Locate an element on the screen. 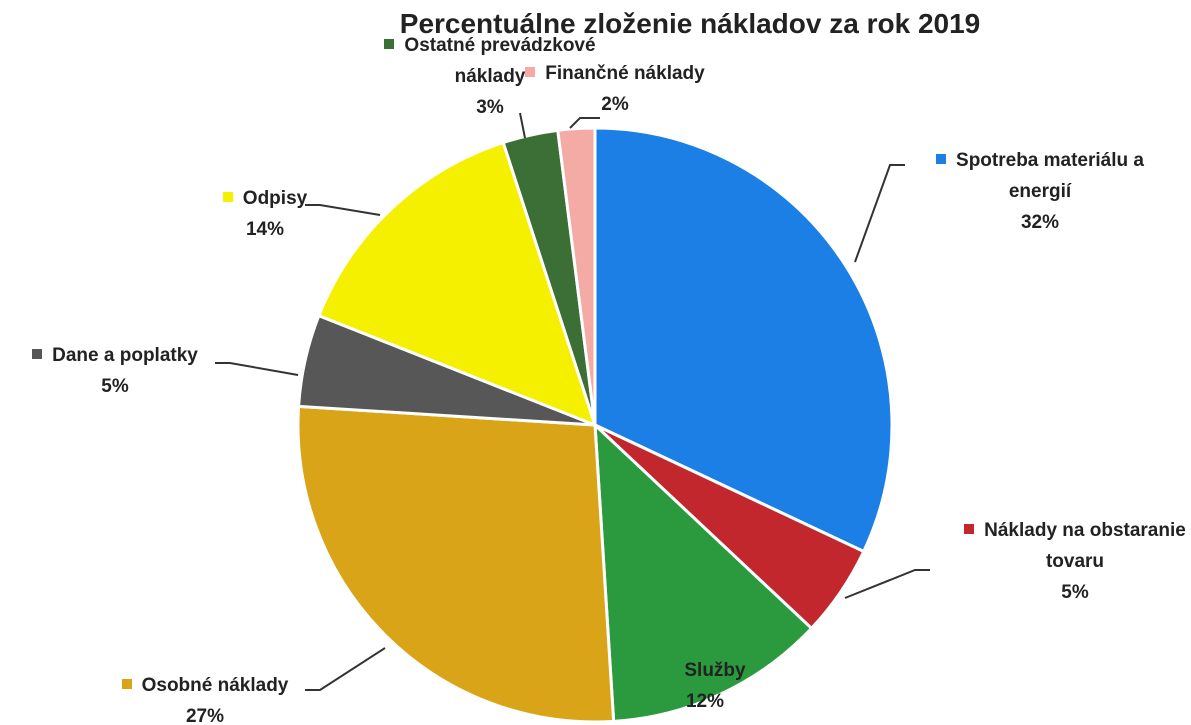 This screenshot has height=725, width=1191. value-label: 2% is located at coordinates (615, 104).